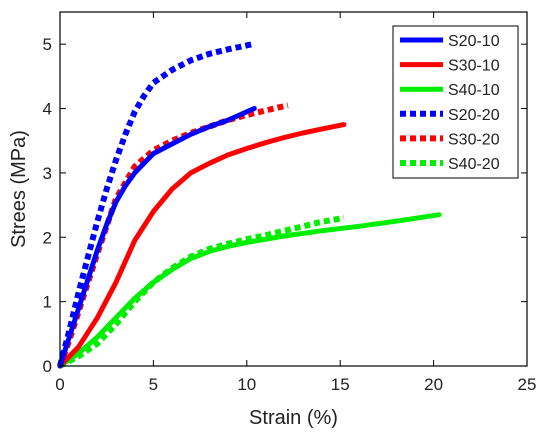  What do you see at coordinates (153, 384) in the screenshot?
I see `x-tick-label: 5` at bounding box center [153, 384].